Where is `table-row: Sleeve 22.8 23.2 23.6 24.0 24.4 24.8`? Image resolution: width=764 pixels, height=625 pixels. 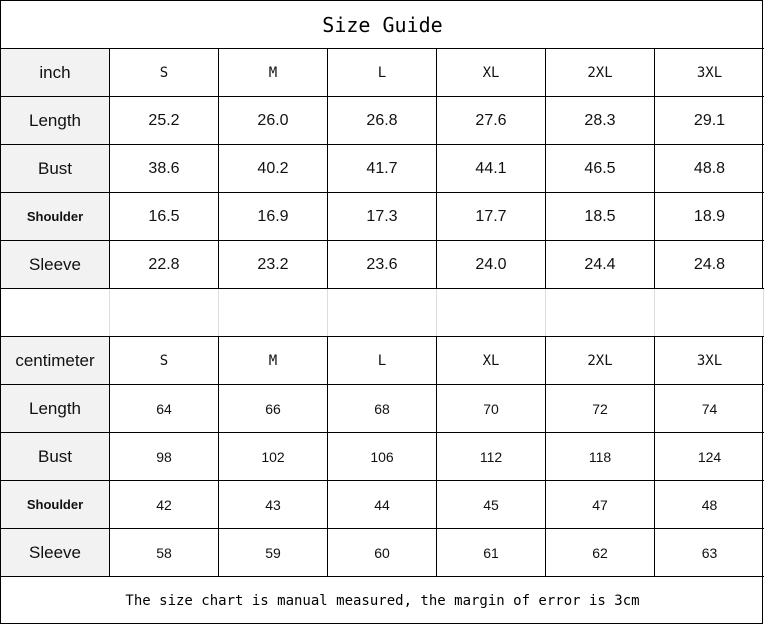
table-row: Sleeve 22.8 23.2 23.6 24.0 24.4 24.8 is located at coordinates (382, 265).